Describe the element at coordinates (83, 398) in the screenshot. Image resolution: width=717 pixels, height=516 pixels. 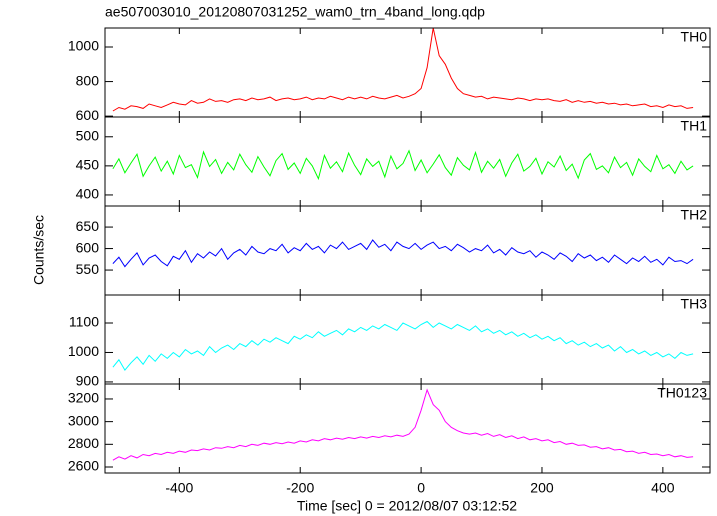
I see `y-tick-label: 3200` at that location.